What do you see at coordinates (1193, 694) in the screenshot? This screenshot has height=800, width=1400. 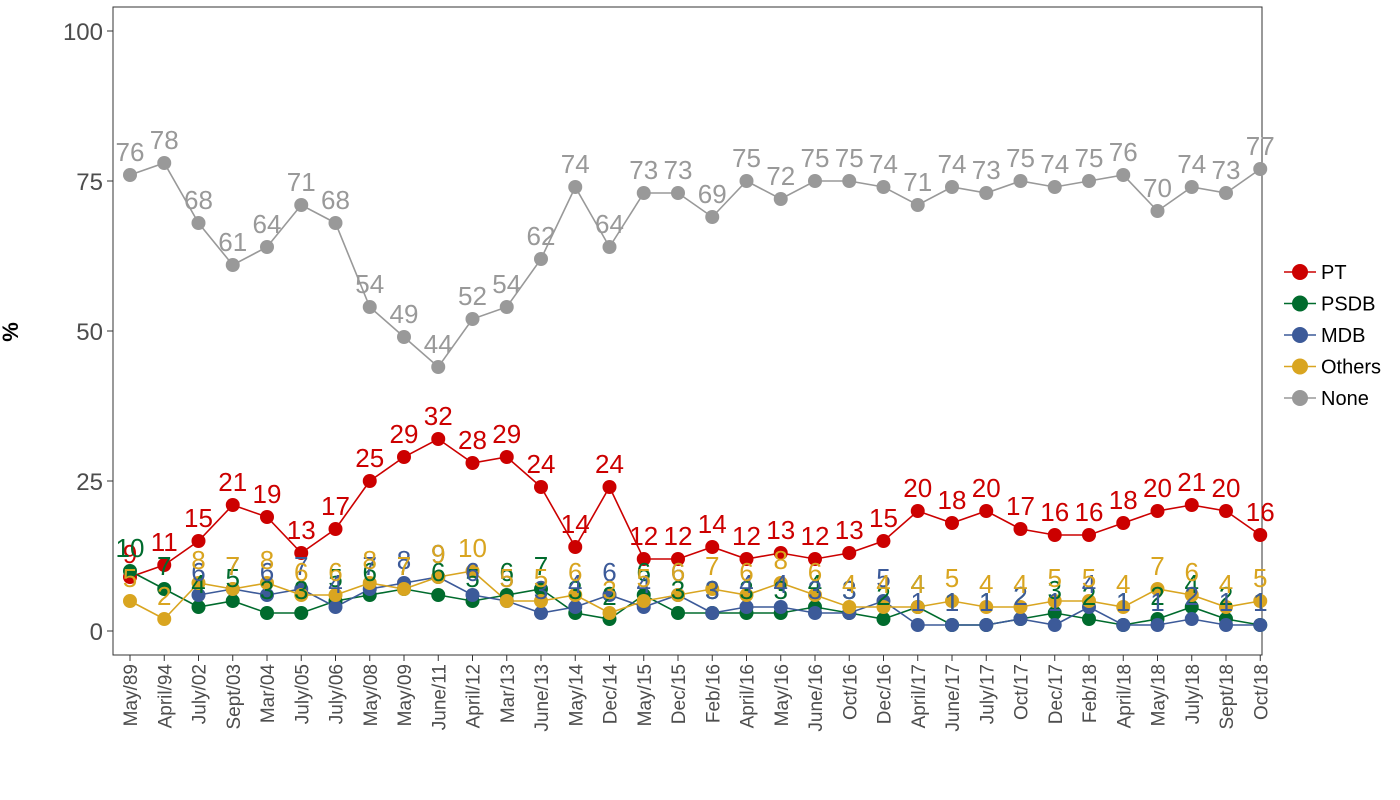 I see `x-tick-label: July/18` at bounding box center [1193, 694].